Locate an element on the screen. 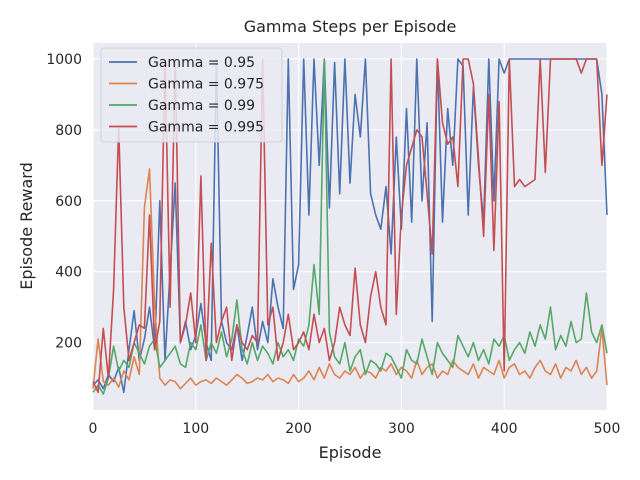  x-tick-label: 400 is located at coordinates (504, 429).